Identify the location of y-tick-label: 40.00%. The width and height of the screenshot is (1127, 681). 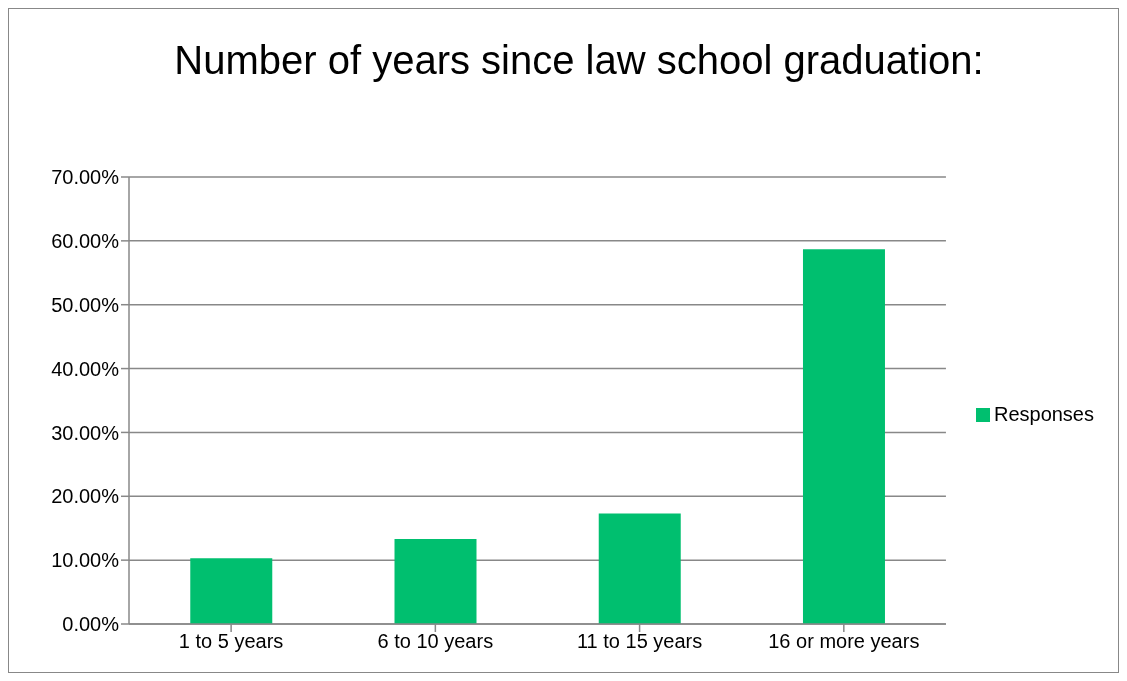
(85, 368).